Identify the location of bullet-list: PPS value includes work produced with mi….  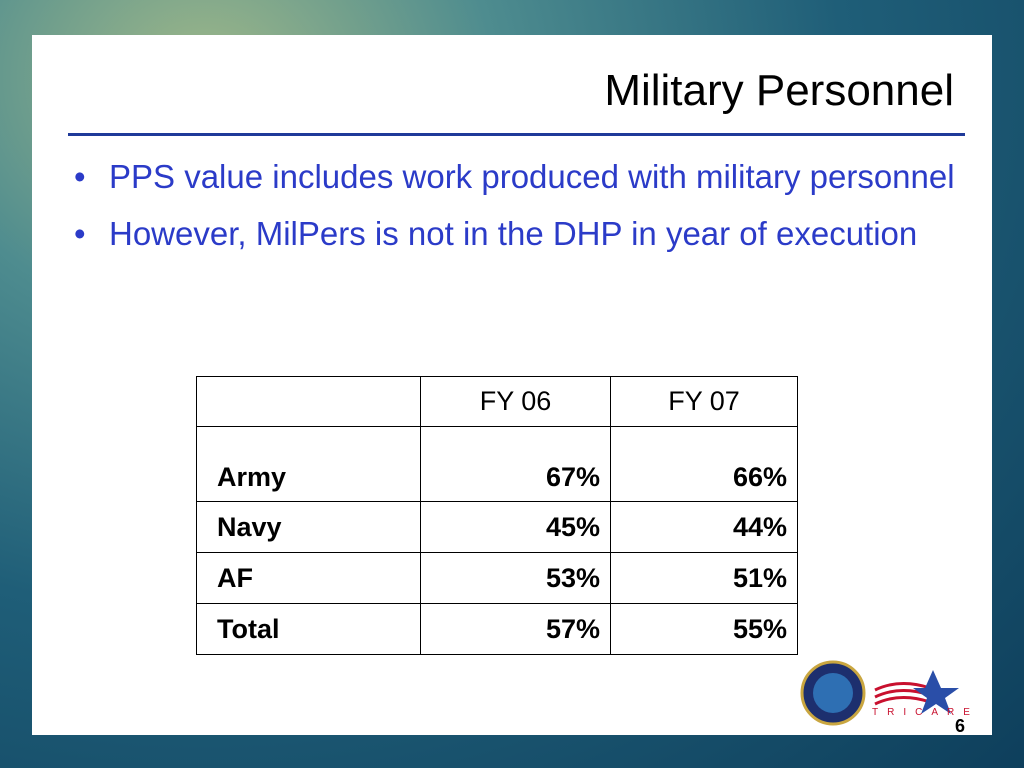
(515, 210).